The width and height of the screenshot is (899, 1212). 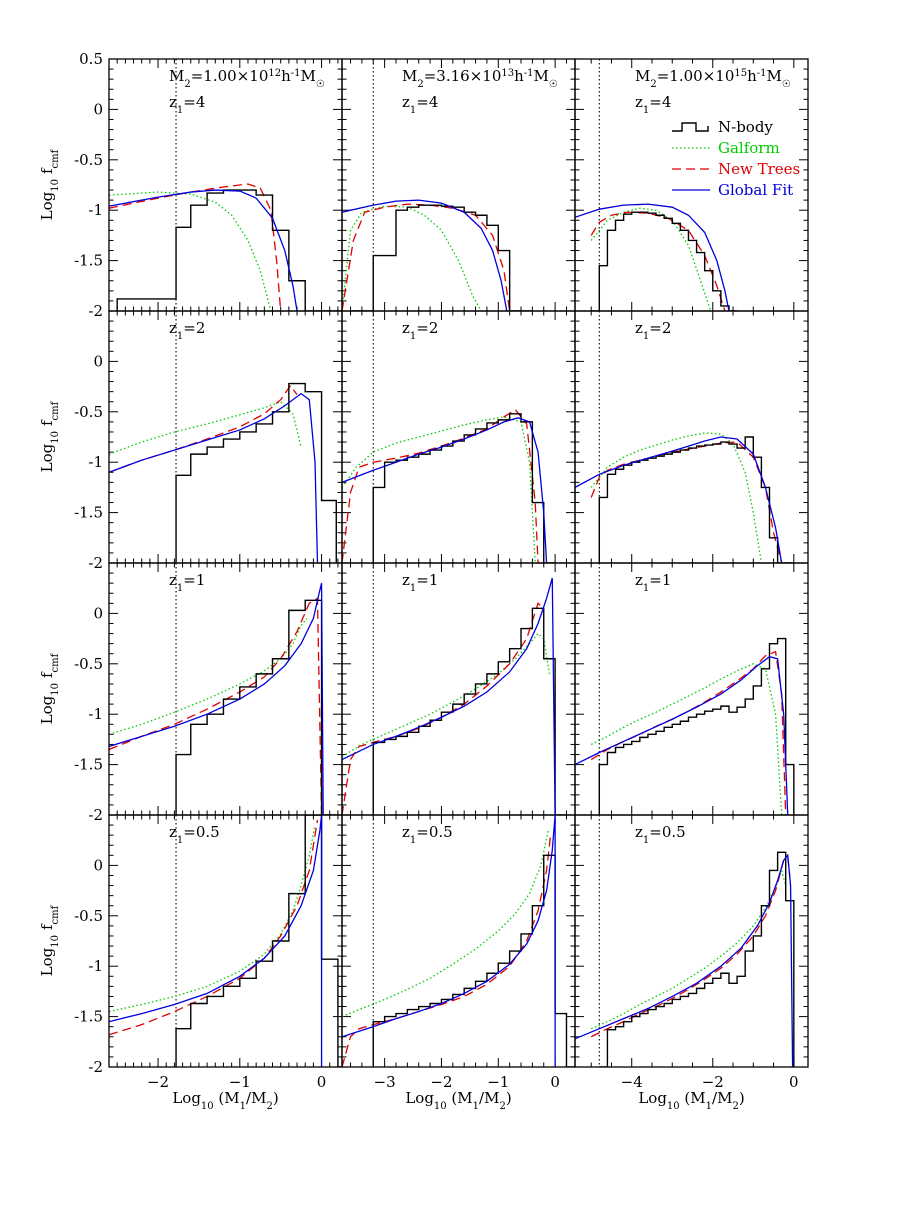 I want to click on panel-r3-c1: −3 −2 −1 0 z1=0.5 Log10 (M1/M2), so click(x=458, y=963).